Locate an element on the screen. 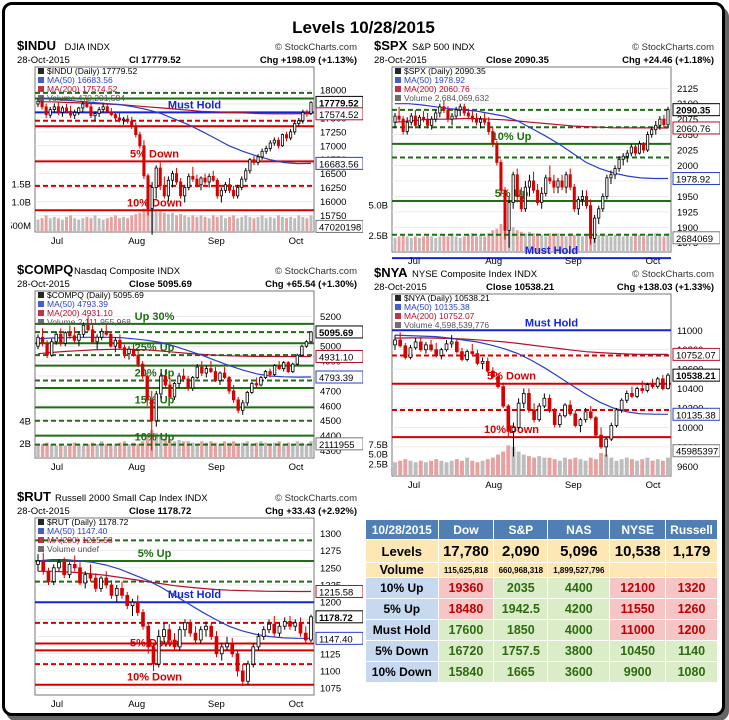 The height and width of the screenshot is (720, 729). ma200-line is located at coordinates (174, 581).